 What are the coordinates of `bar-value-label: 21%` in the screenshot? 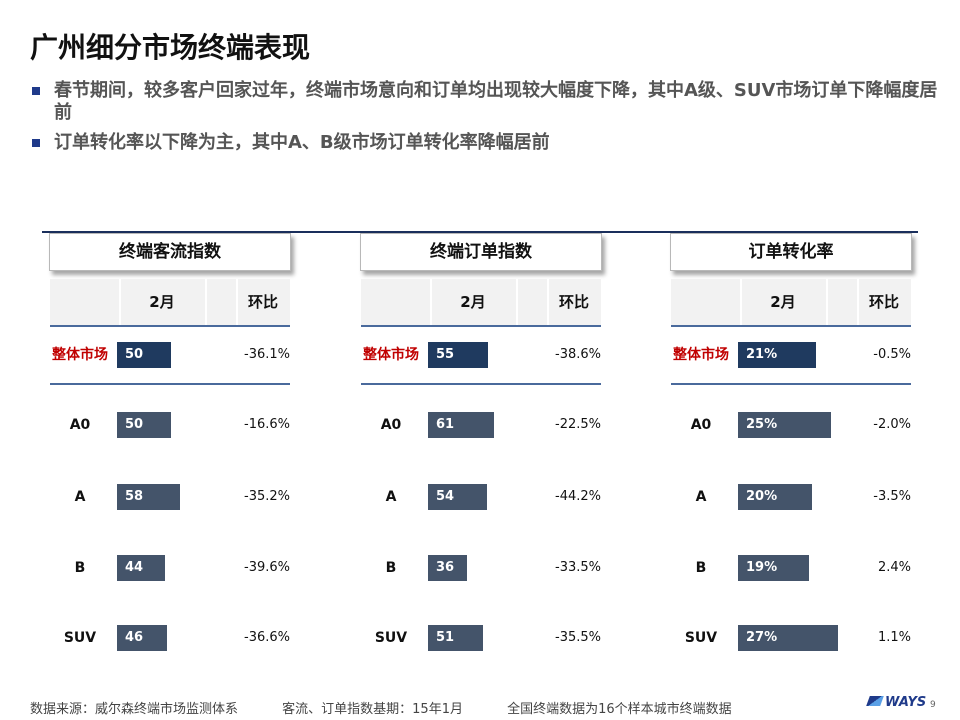 It's located at (762, 354).